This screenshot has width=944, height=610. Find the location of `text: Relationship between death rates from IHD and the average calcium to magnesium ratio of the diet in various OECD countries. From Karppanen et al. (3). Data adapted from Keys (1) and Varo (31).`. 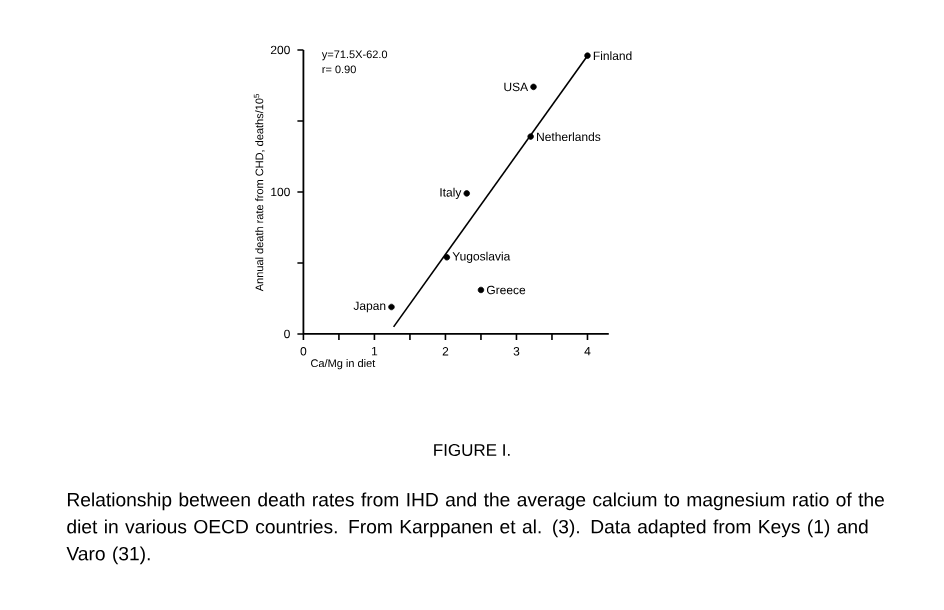

text: Relationship between death rates from IHD and the average calcium to magnesium ratio of the diet in various OECD countries. From Karppanen et al. (3). Data adapted from Keys (1) and Varo (31). is located at coordinates (475, 528).